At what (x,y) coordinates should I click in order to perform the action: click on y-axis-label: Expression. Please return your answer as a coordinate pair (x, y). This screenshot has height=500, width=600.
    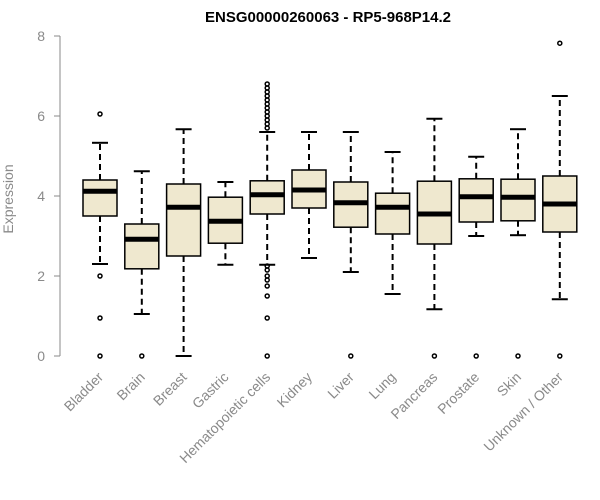
    Looking at the image, I should click on (8, 198).